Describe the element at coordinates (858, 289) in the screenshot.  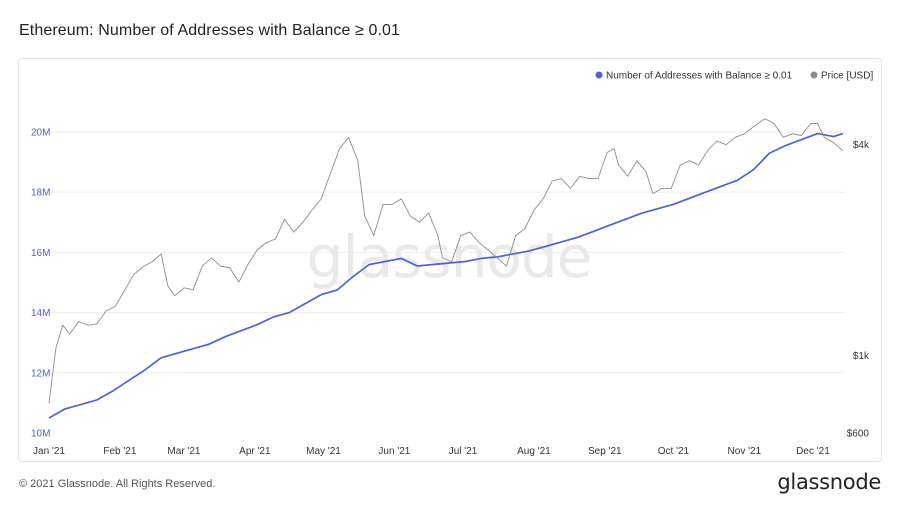
I see `right-axis-ticks: $600 $1k $4k` at that location.